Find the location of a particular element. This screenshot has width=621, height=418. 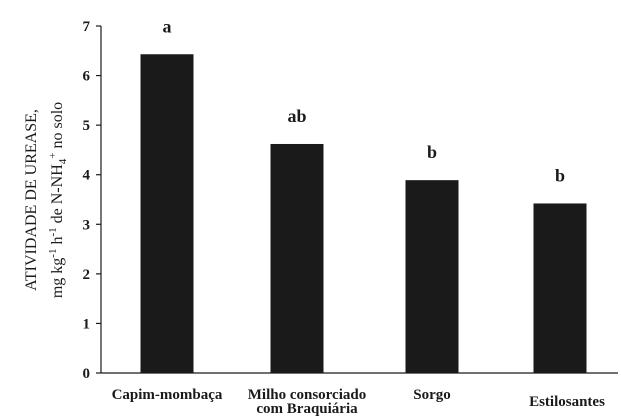

ylabel-sup3: + is located at coordinates (53, 156).